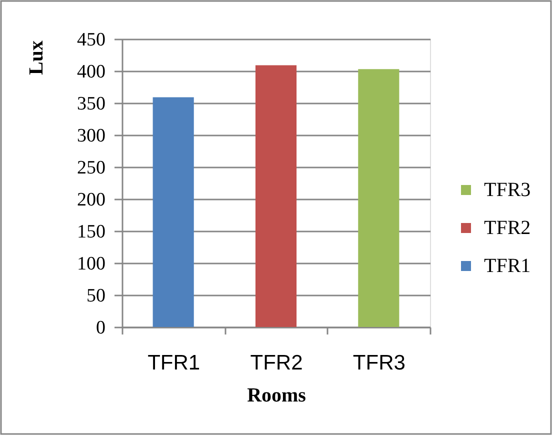  I want to click on y-tick-label: 350, so click(91, 104).